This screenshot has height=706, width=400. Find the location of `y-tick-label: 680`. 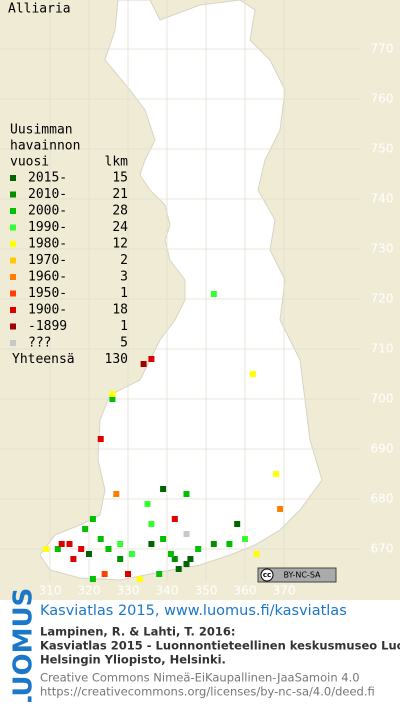

y-tick-label: 680 is located at coordinates (382, 499).